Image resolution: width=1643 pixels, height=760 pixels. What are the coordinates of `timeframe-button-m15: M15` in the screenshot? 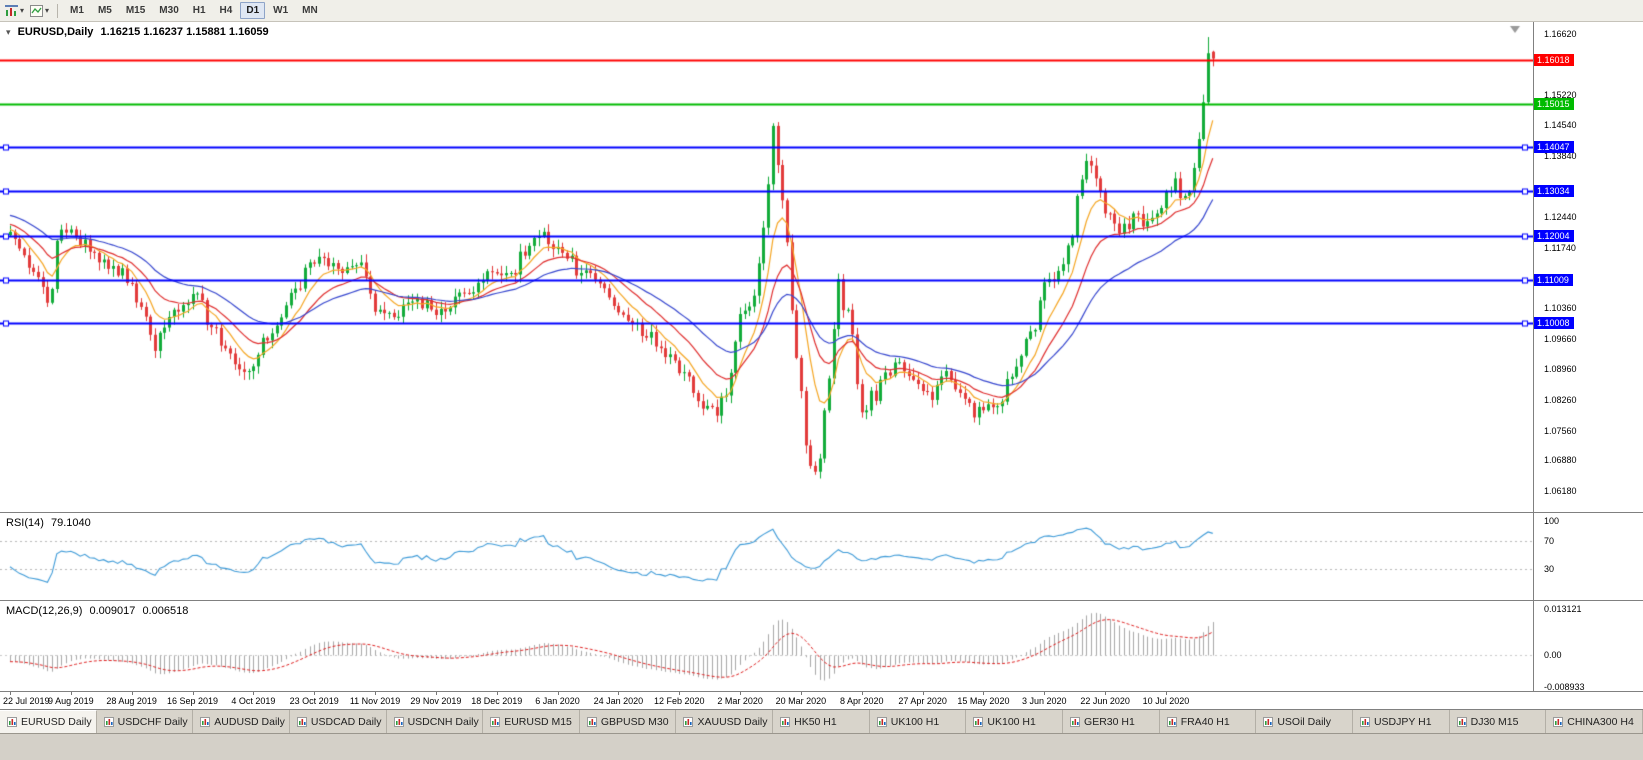 It's located at (135, 10).